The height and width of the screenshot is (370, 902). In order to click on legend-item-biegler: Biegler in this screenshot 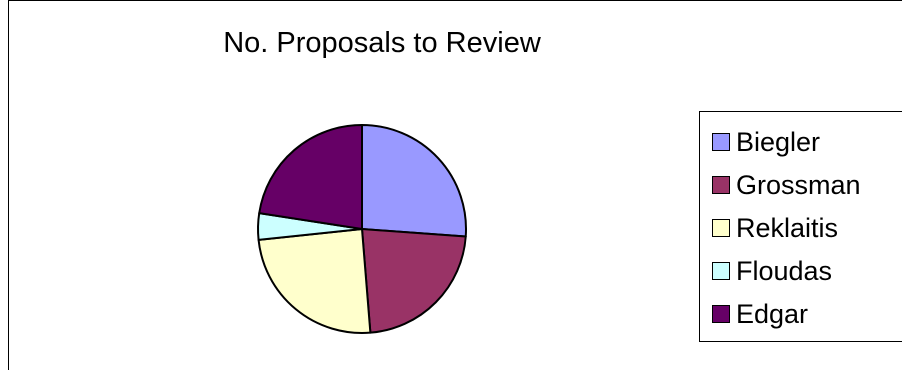, I will do `click(766, 142)`.